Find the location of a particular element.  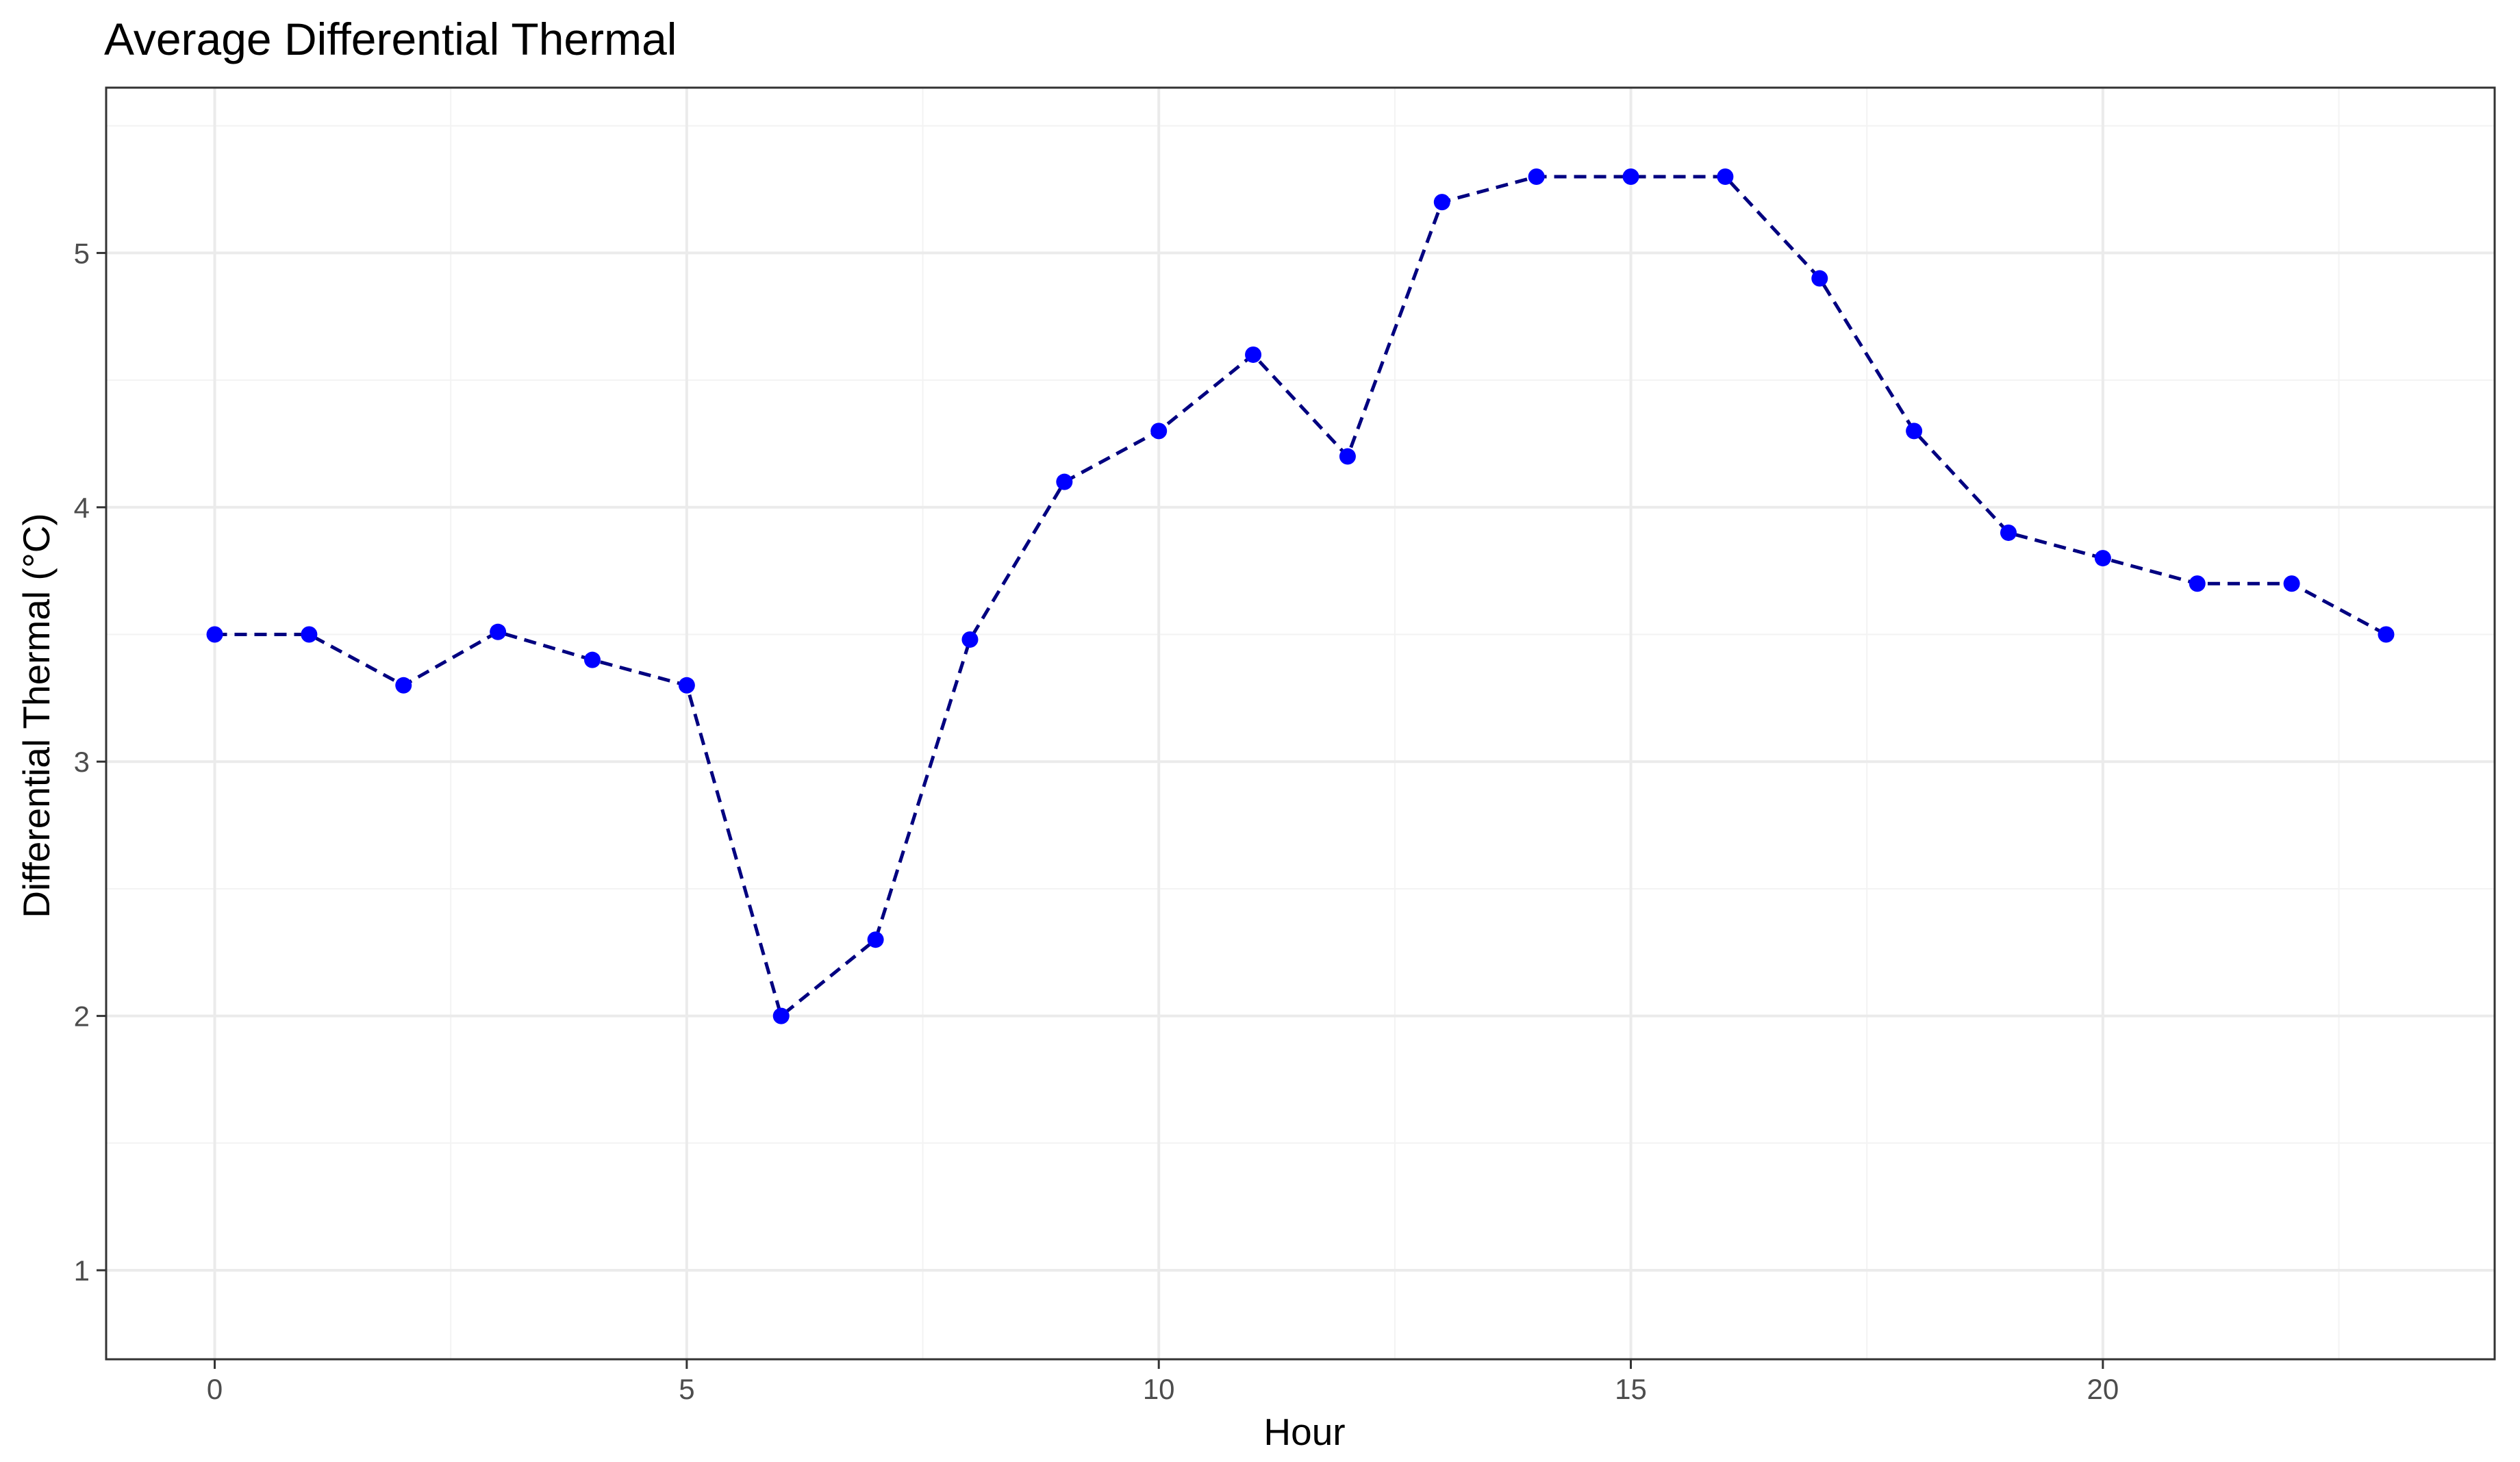

x-tick-label: 0 is located at coordinates (215, 1389).